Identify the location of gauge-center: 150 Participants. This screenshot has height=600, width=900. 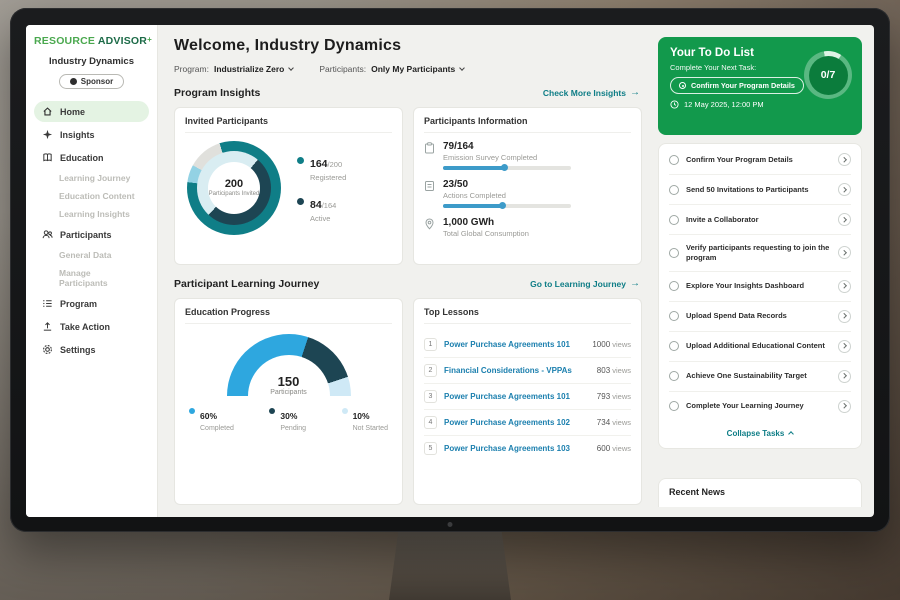
(289, 385).